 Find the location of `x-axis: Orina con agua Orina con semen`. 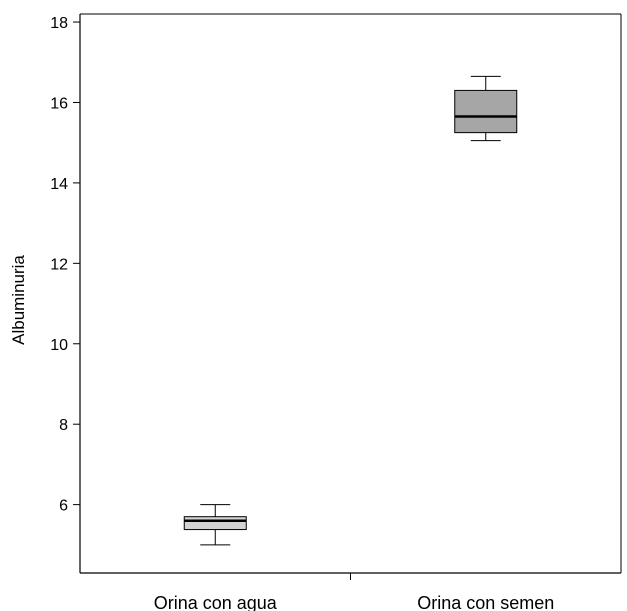

x-axis: Orina con agua Orina con semen is located at coordinates (354, 592).